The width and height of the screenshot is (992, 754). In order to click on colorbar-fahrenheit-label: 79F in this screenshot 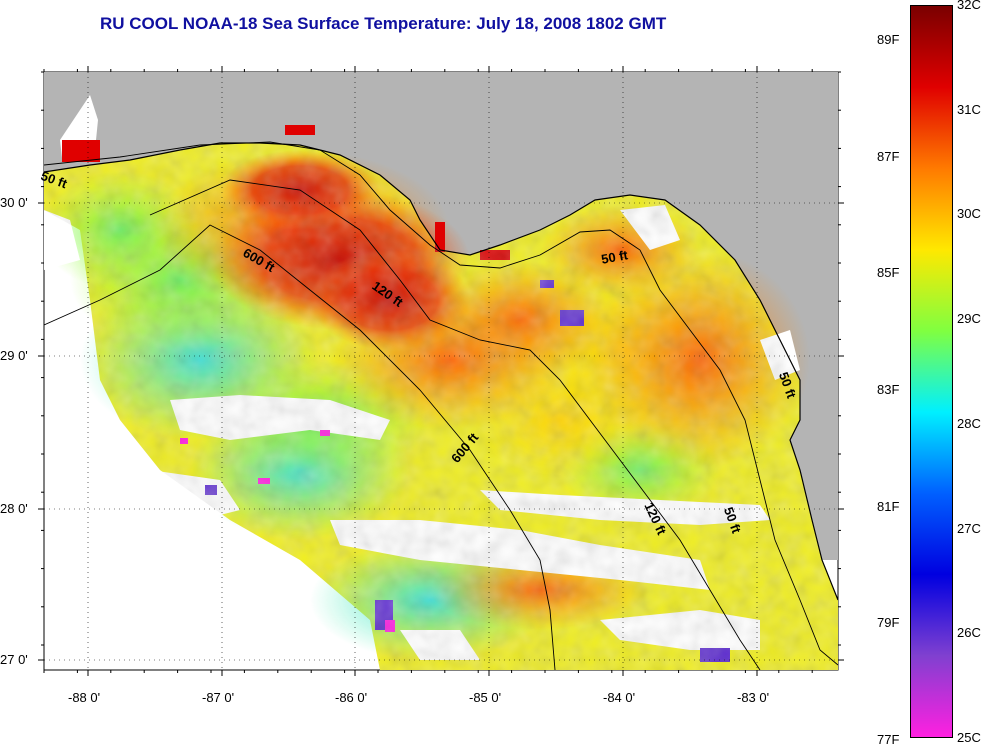, I will do `click(888, 622)`.